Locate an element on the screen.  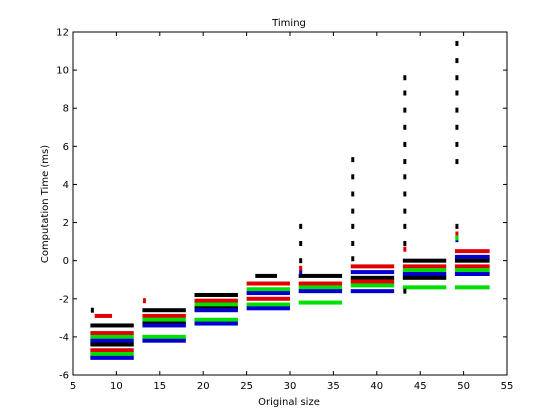
y-tick-label: 6 is located at coordinates (66, 147).